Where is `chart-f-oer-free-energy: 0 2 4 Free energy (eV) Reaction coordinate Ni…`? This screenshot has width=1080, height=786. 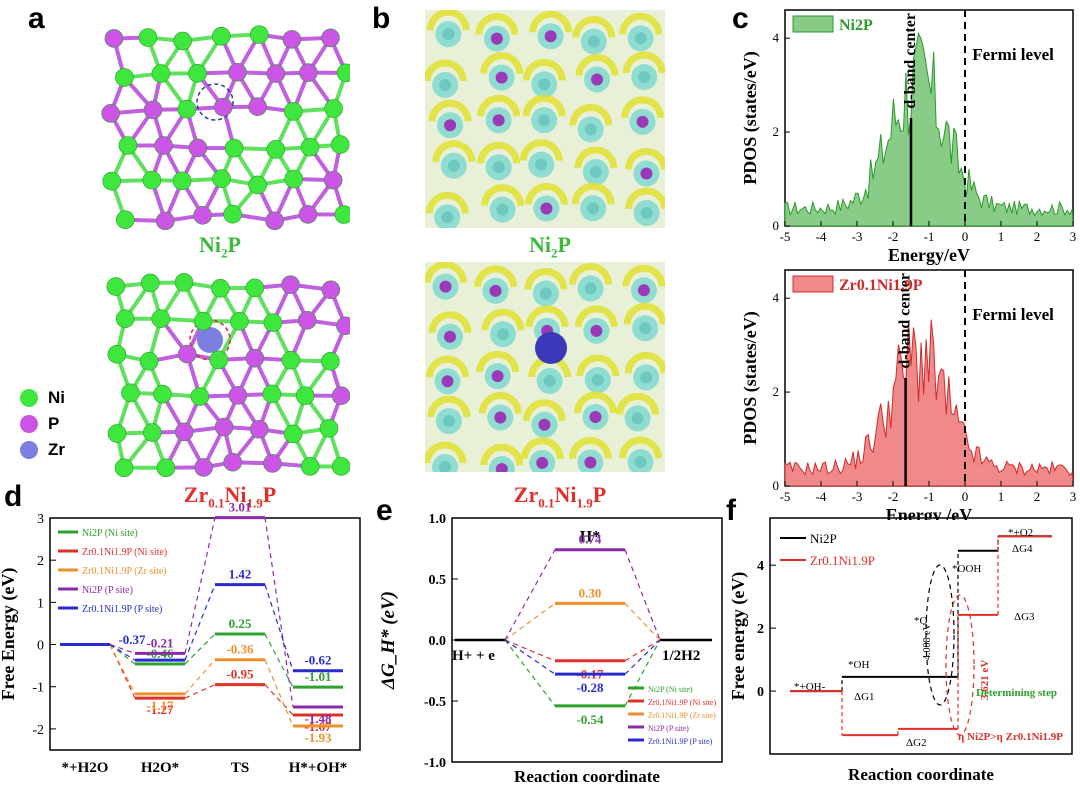 chart-f-oer-free-energy: 0 2 4 Free energy (eV) Reaction coordinate Ni… is located at coordinates (901, 650).